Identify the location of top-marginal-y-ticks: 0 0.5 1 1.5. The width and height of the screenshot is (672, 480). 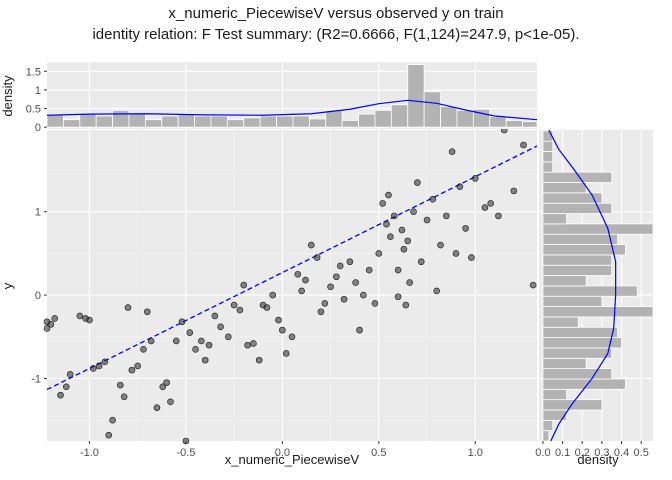
(36, 100).